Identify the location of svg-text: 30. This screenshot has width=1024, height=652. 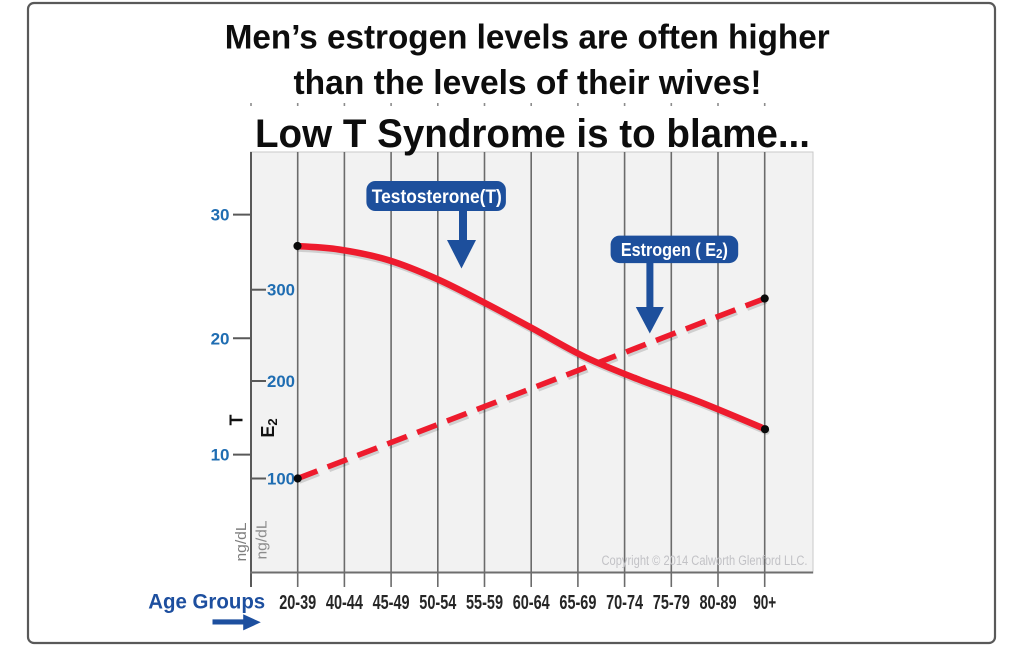
(220, 215).